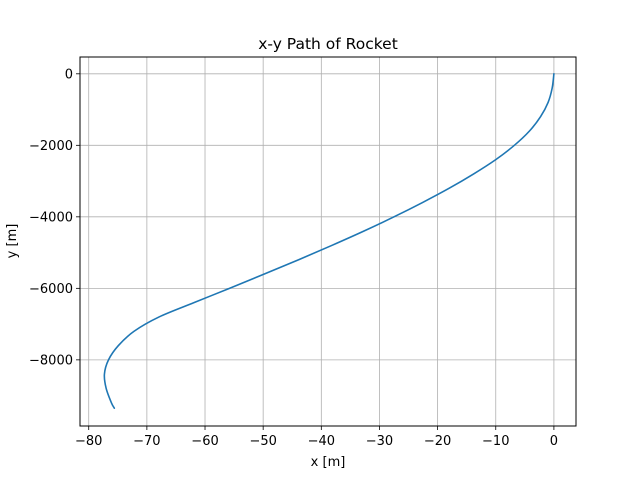  Describe the element at coordinates (51, 217) in the screenshot. I see `y-tick-label: −4000` at that location.